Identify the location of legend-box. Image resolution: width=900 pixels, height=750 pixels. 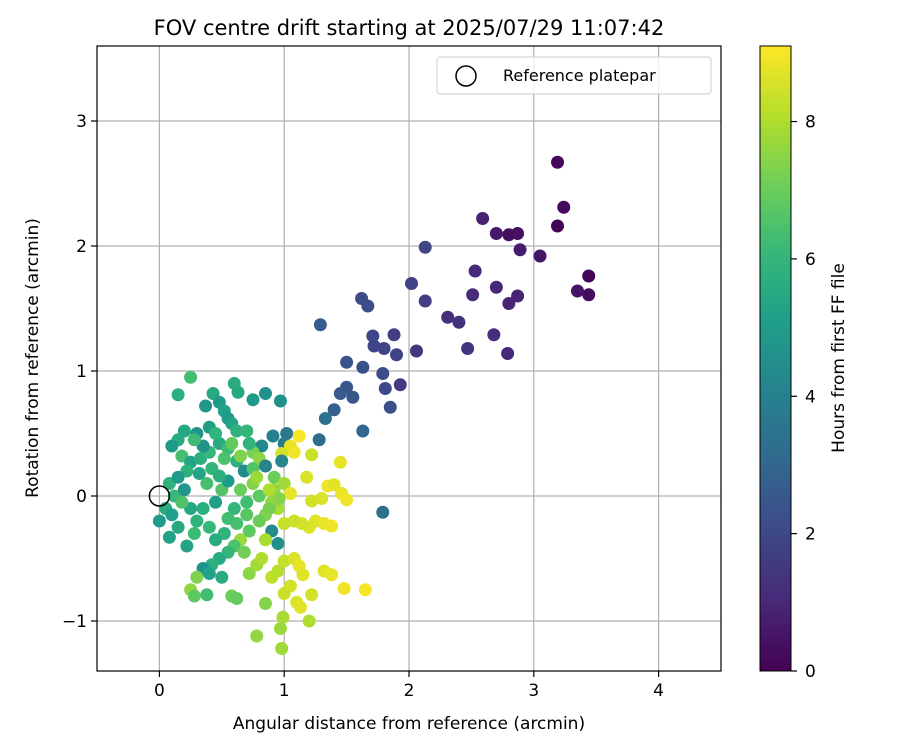
(574, 75).